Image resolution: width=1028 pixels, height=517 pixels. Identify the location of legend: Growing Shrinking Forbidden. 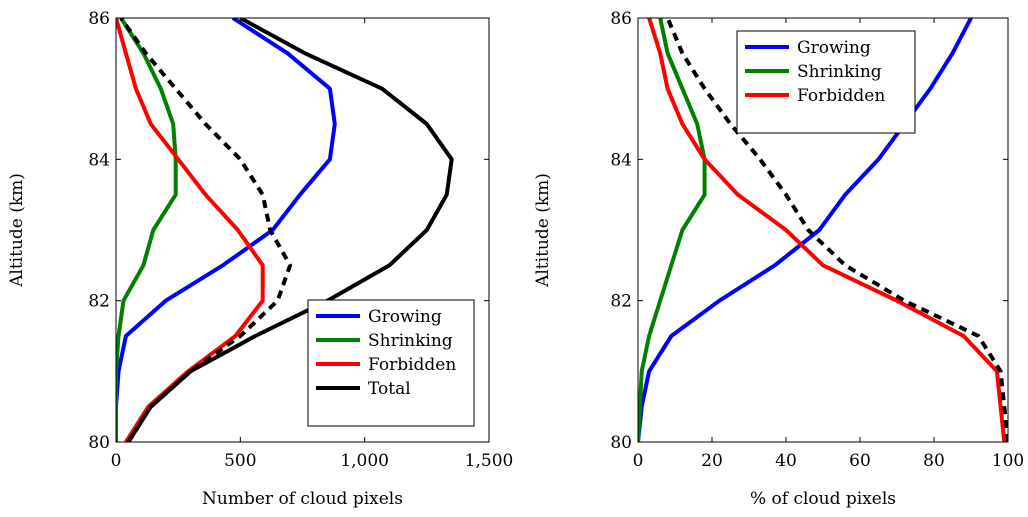
(826, 82).